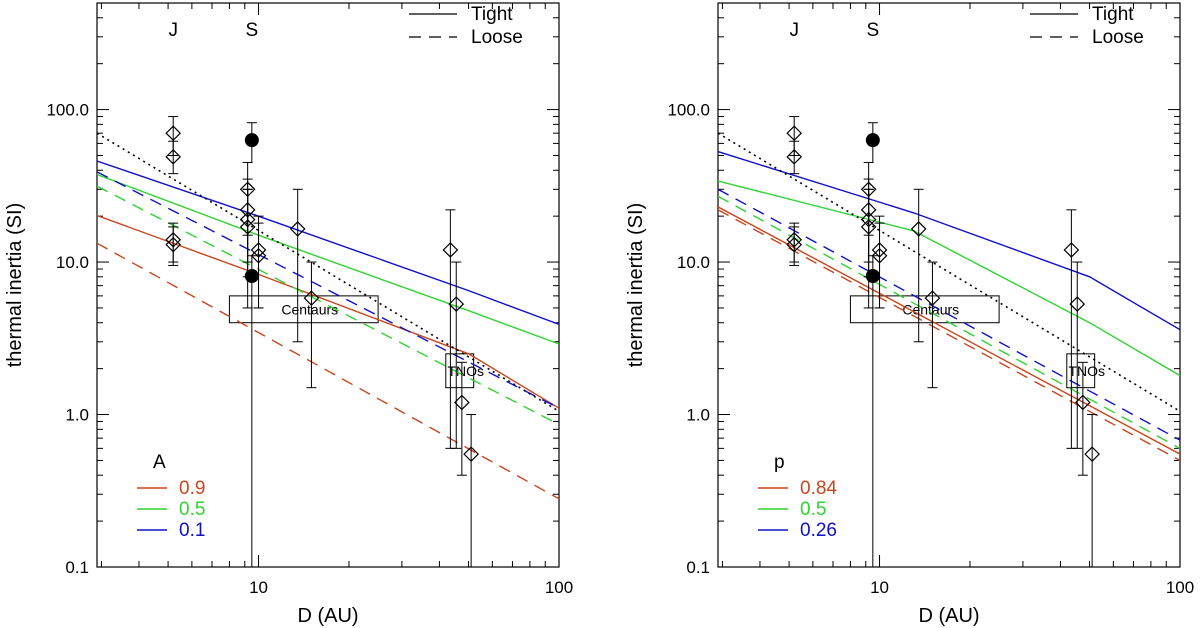  Describe the element at coordinates (192, 488) in the screenshot. I see `param-legend-label: 0.9` at that location.